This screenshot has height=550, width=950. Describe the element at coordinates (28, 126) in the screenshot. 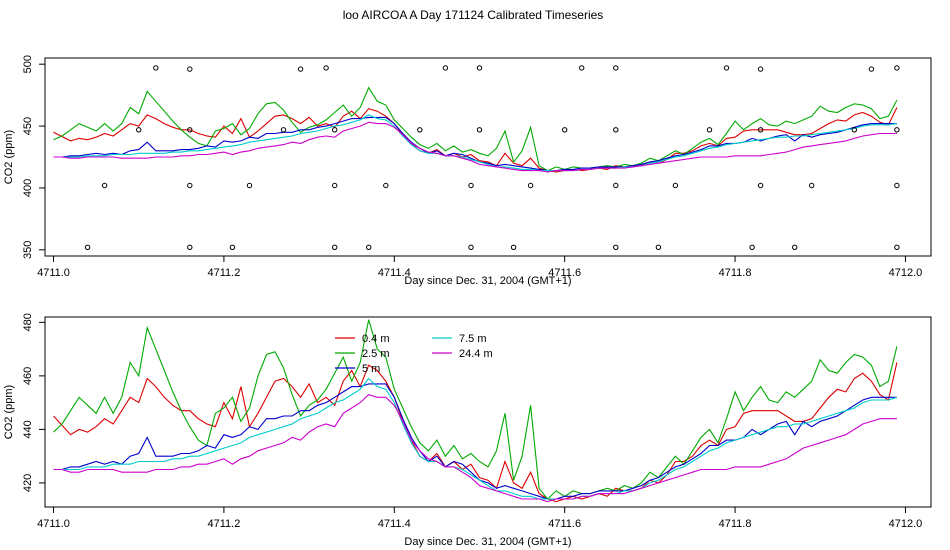

I see `y-tick-label: 450` at that location.